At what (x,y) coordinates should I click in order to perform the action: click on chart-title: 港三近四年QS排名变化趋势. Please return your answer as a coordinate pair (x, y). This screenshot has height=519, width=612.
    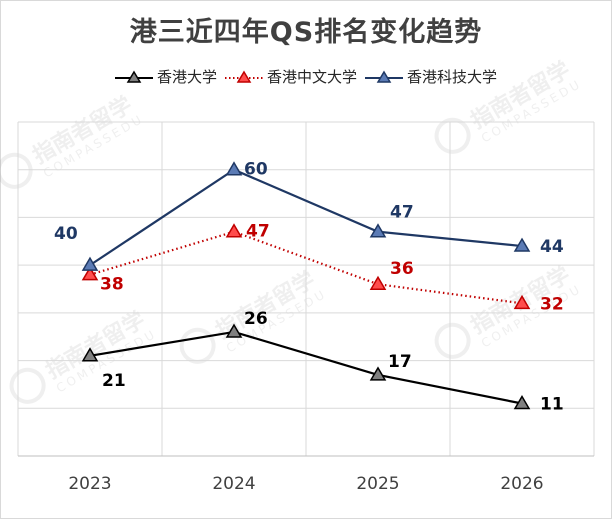
    Looking at the image, I should click on (306, 32).